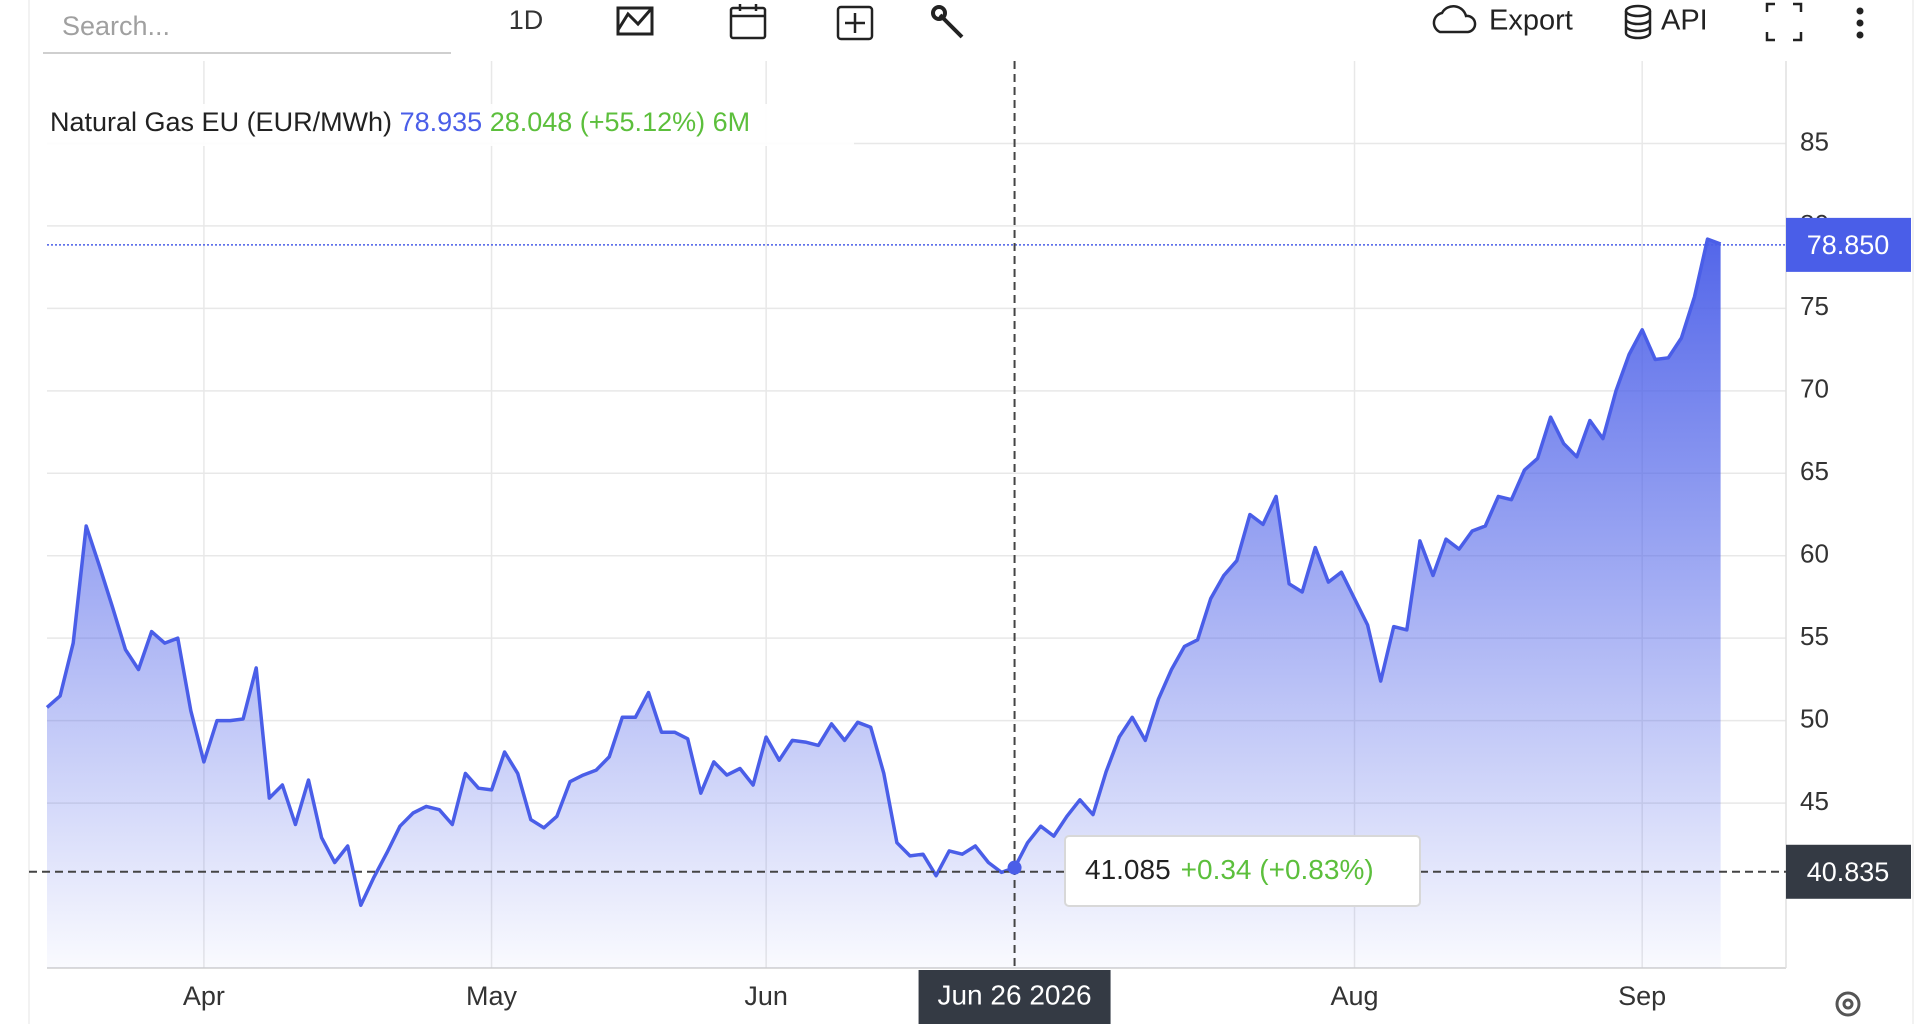 Image resolution: width=1920 pixels, height=1029 pixels. Describe the element at coordinates (635, 21) in the screenshot. I see `chart-type-button` at that location.